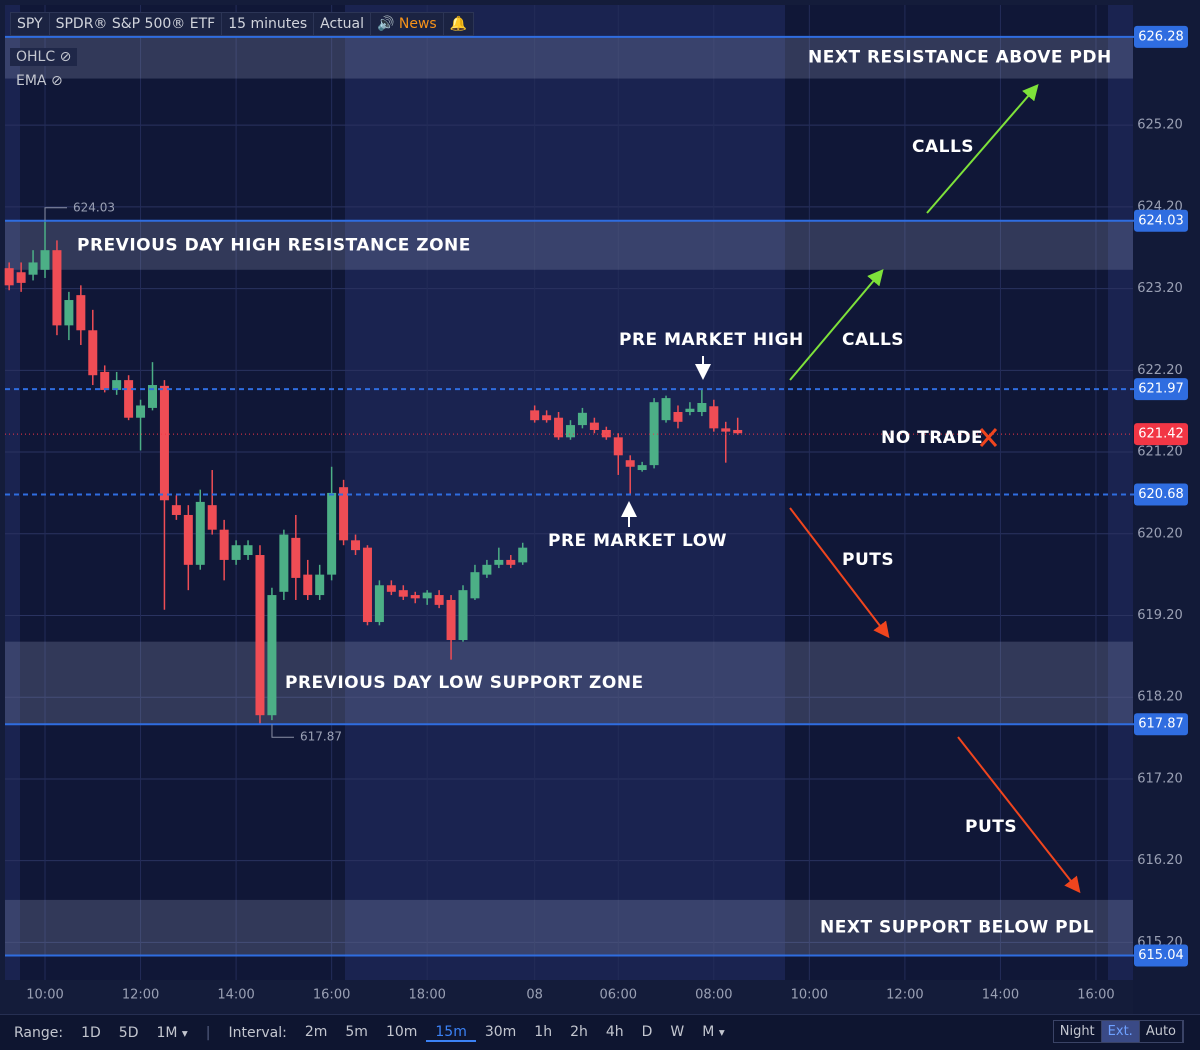 The height and width of the screenshot is (1050, 1200). What do you see at coordinates (1160, 778) in the screenshot?
I see `y-tick-label: 617.20` at bounding box center [1160, 778].